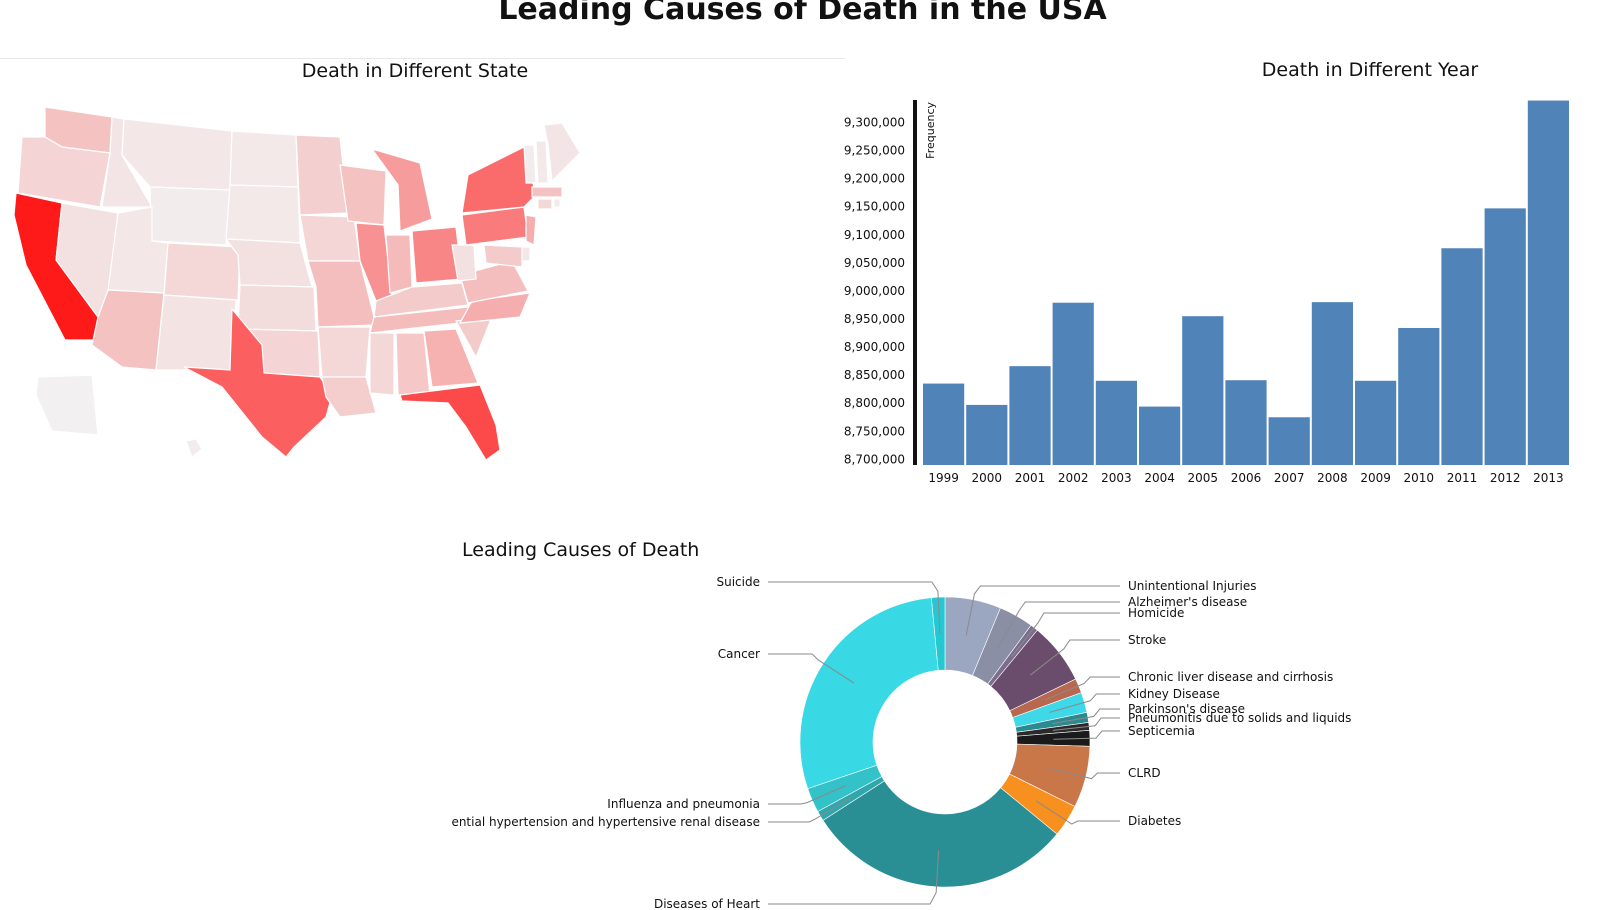  I want to click on x-tick-label: 2010, so click(1419, 478).